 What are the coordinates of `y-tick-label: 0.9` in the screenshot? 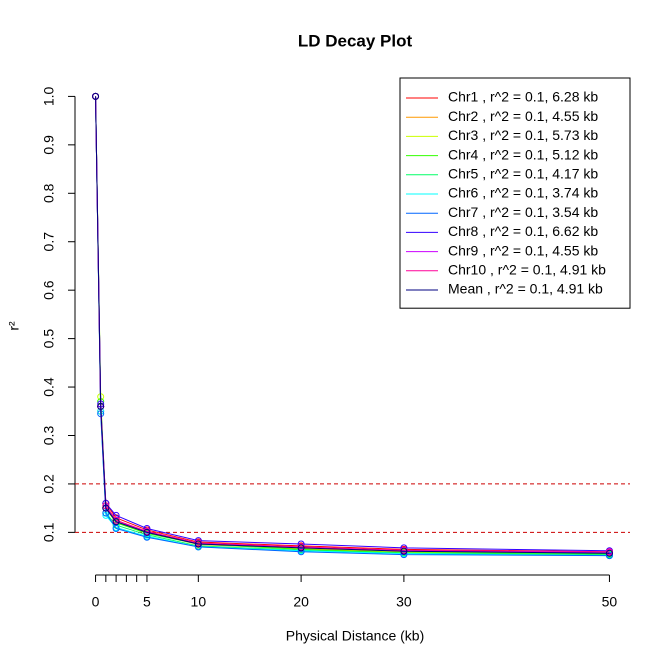 It's located at (49, 145).